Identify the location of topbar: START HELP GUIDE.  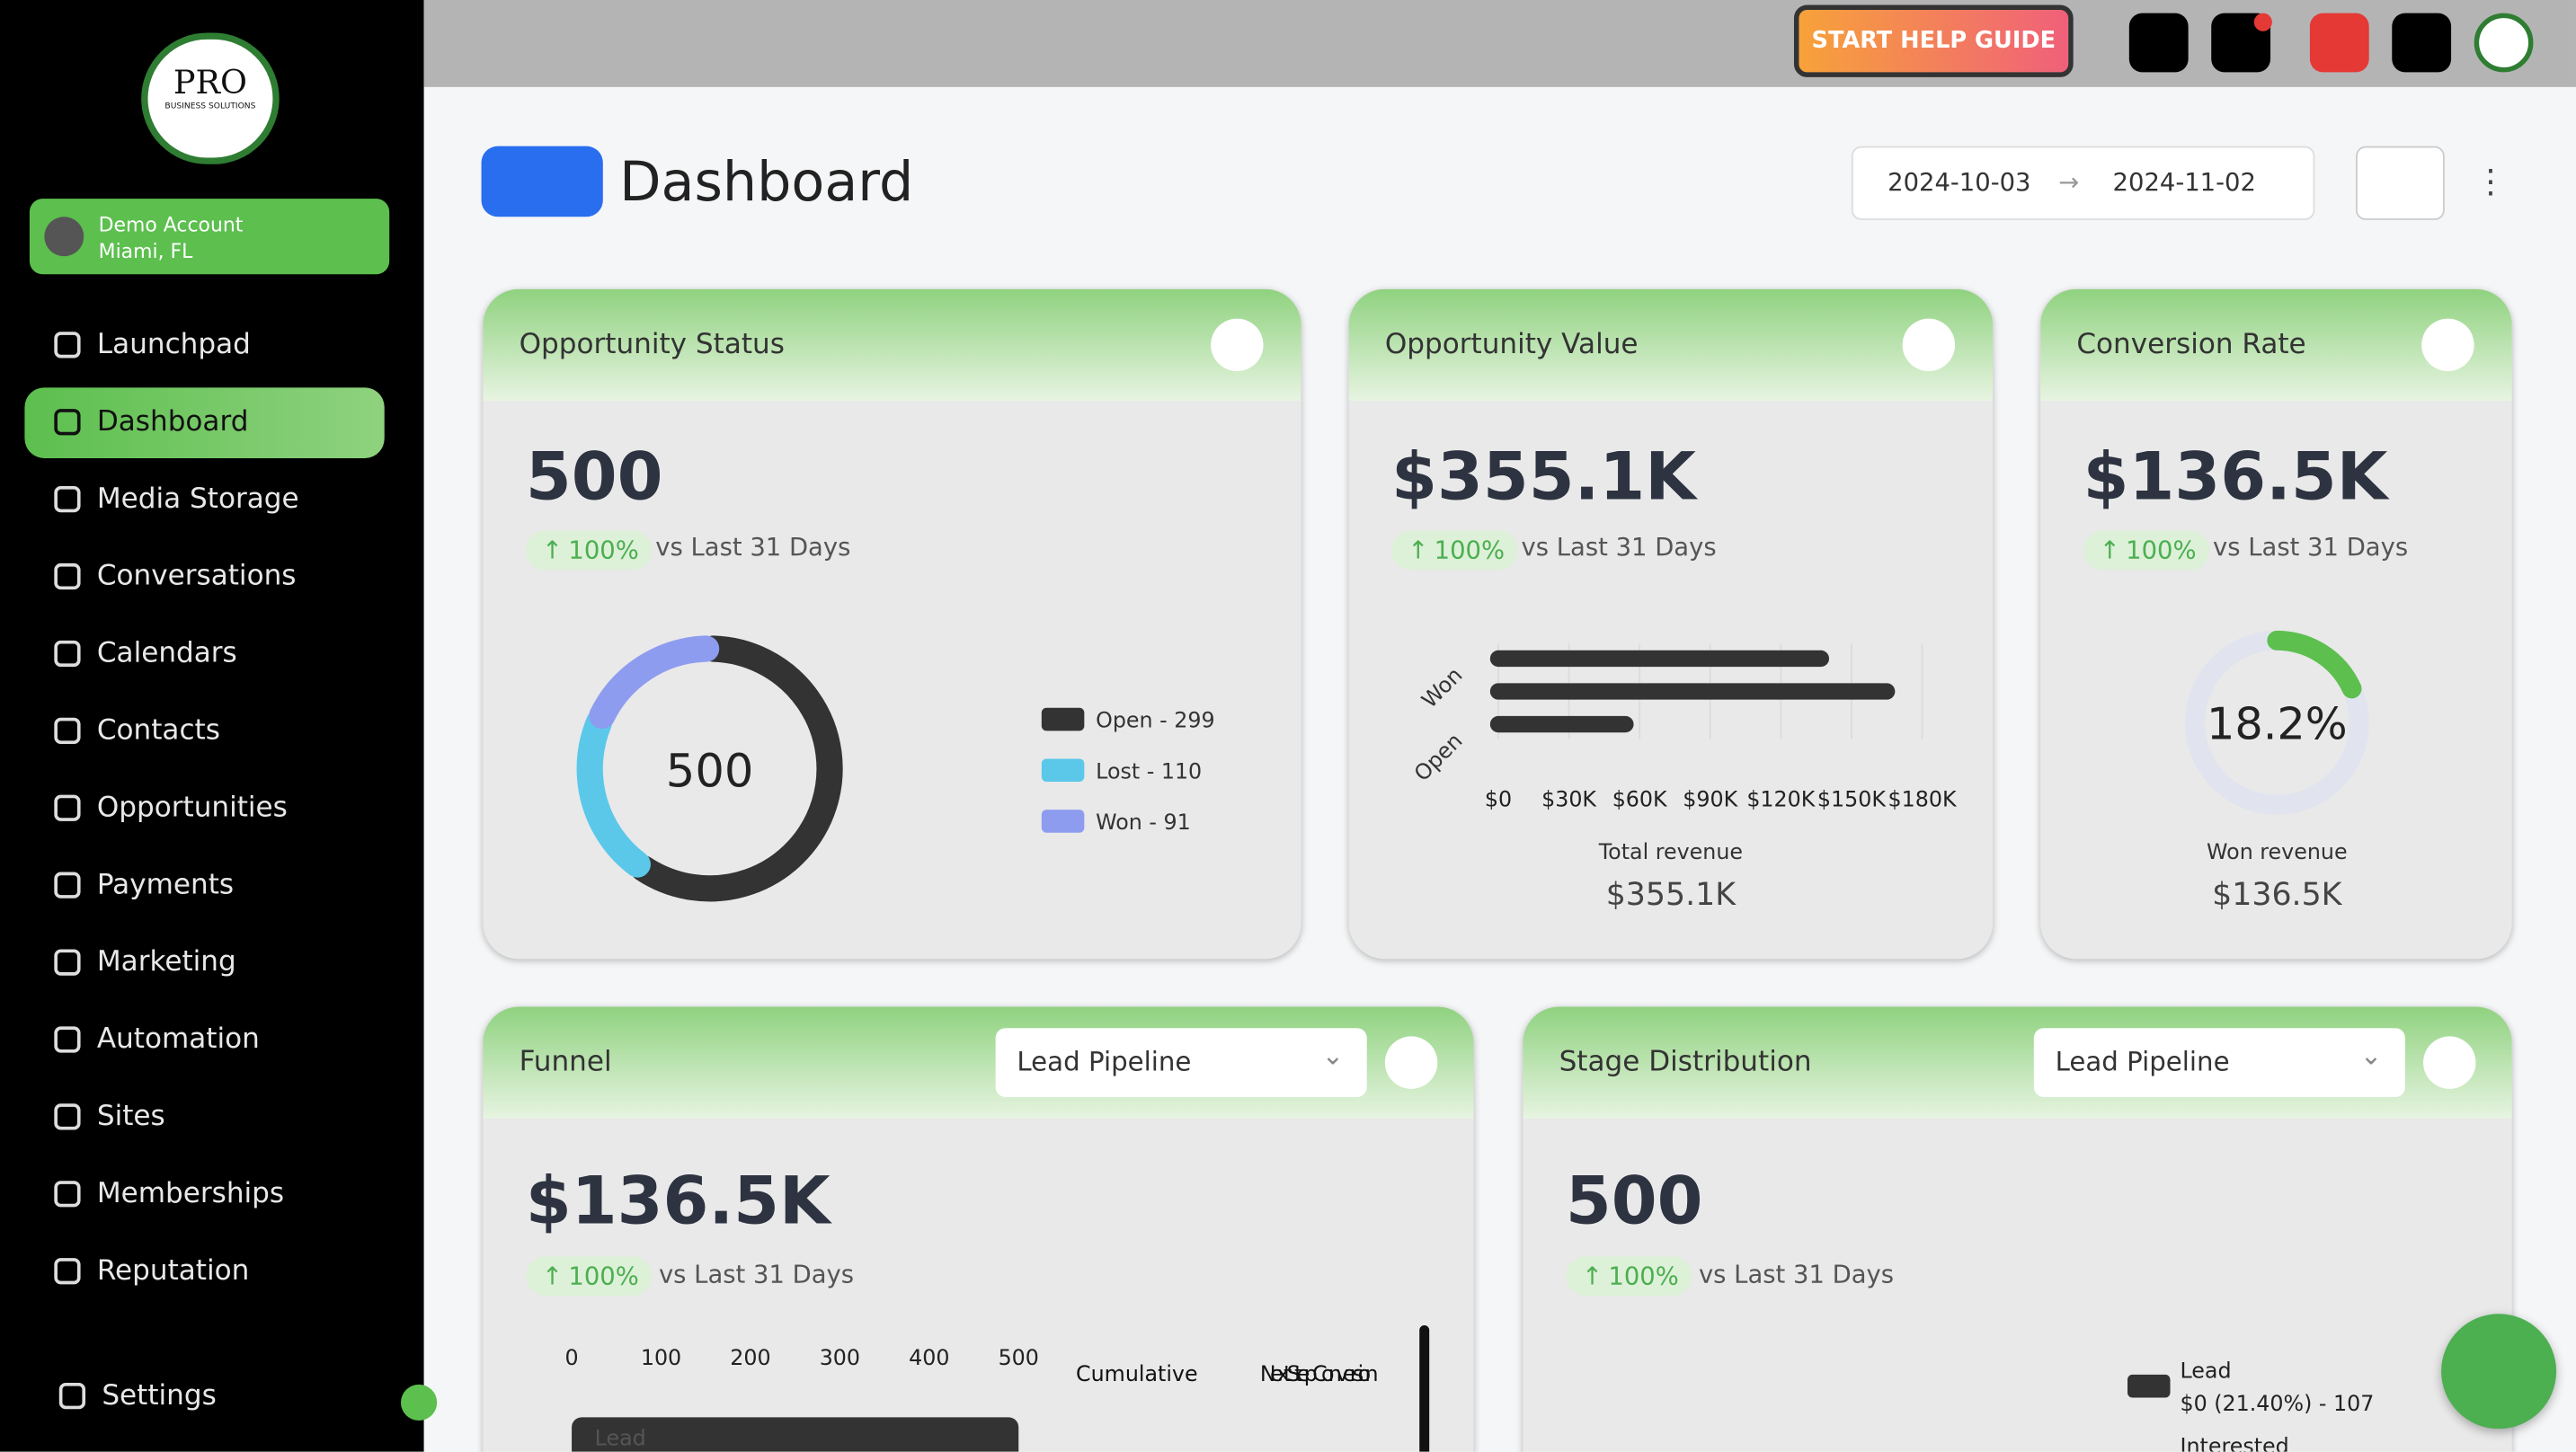
(1499, 43).